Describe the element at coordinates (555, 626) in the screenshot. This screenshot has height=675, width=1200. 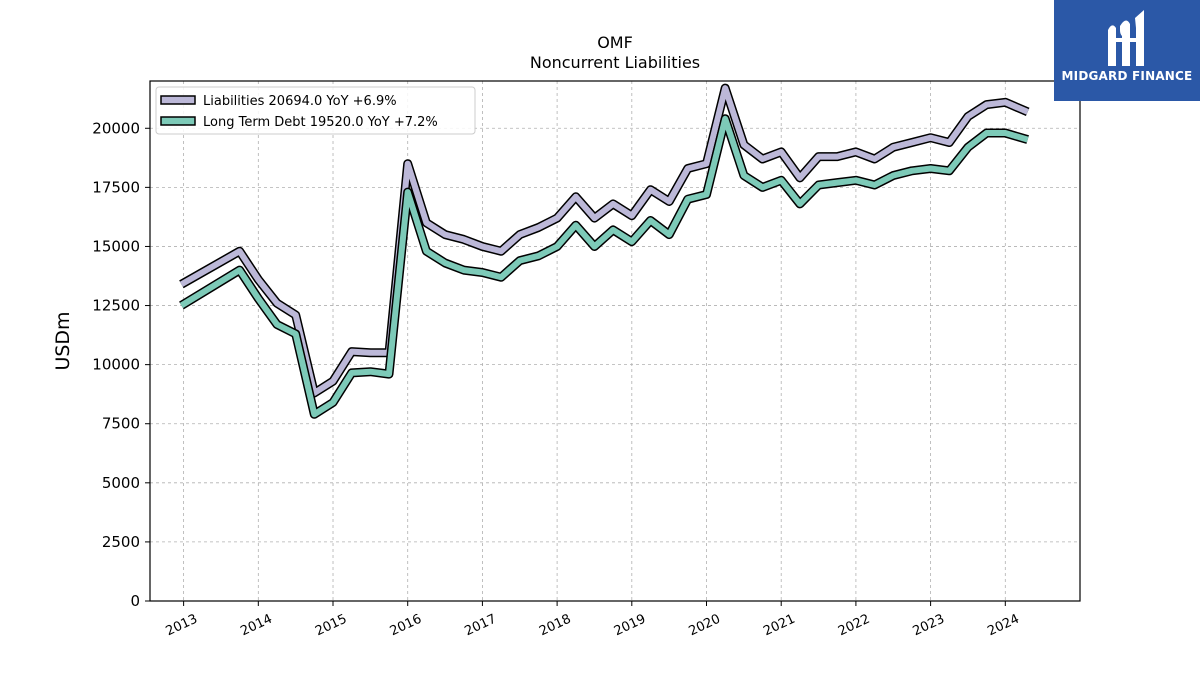
I see `x-tick-label: 2018` at that location.